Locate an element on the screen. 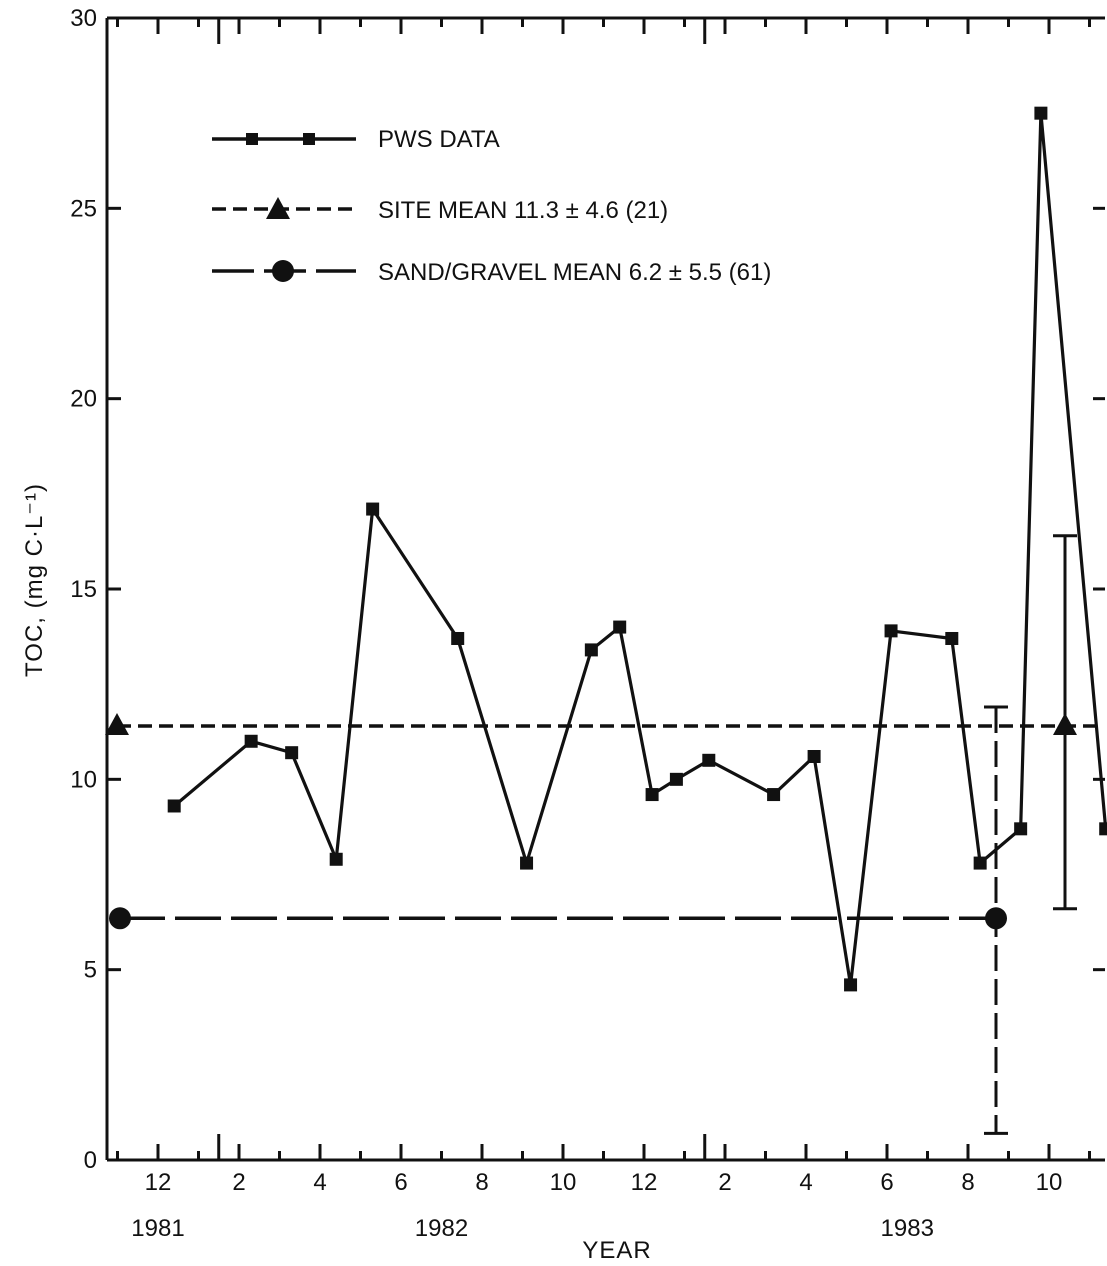 This screenshot has width=1107, height=1266. y-tick-label: 20 is located at coordinates (83, 399).